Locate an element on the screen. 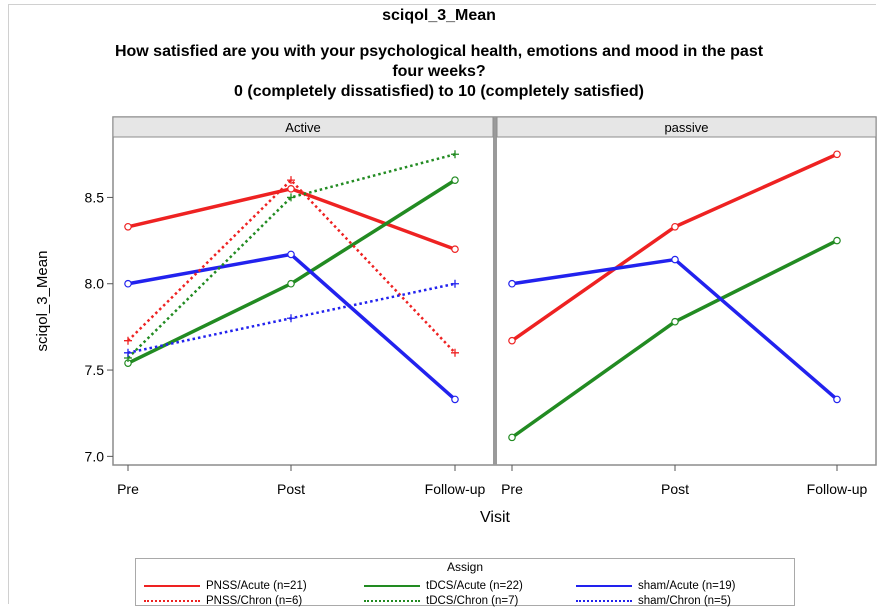 This screenshot has width=878, height=609. legend-item: tDCS/Chron (n=7) is located at coordinates (441, 601).